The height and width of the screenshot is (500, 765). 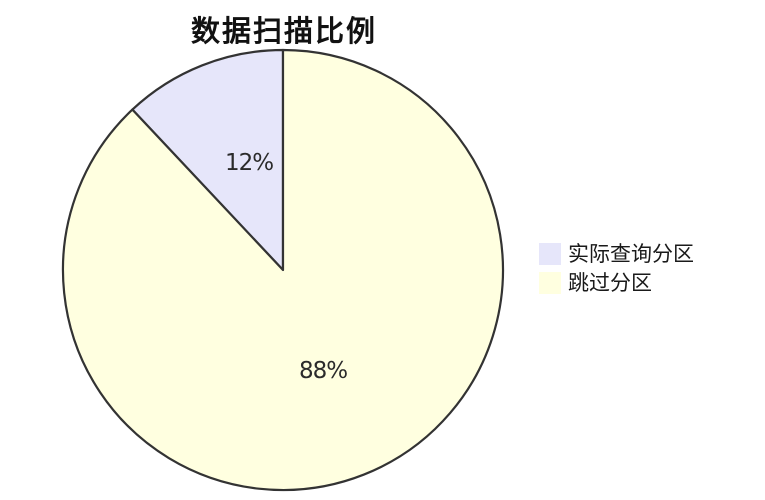 What do you see at coordinates (323, 371) in the screenshot?
I see `pie-percent-label-skipped: 88%` at bounding box center [323, 371].